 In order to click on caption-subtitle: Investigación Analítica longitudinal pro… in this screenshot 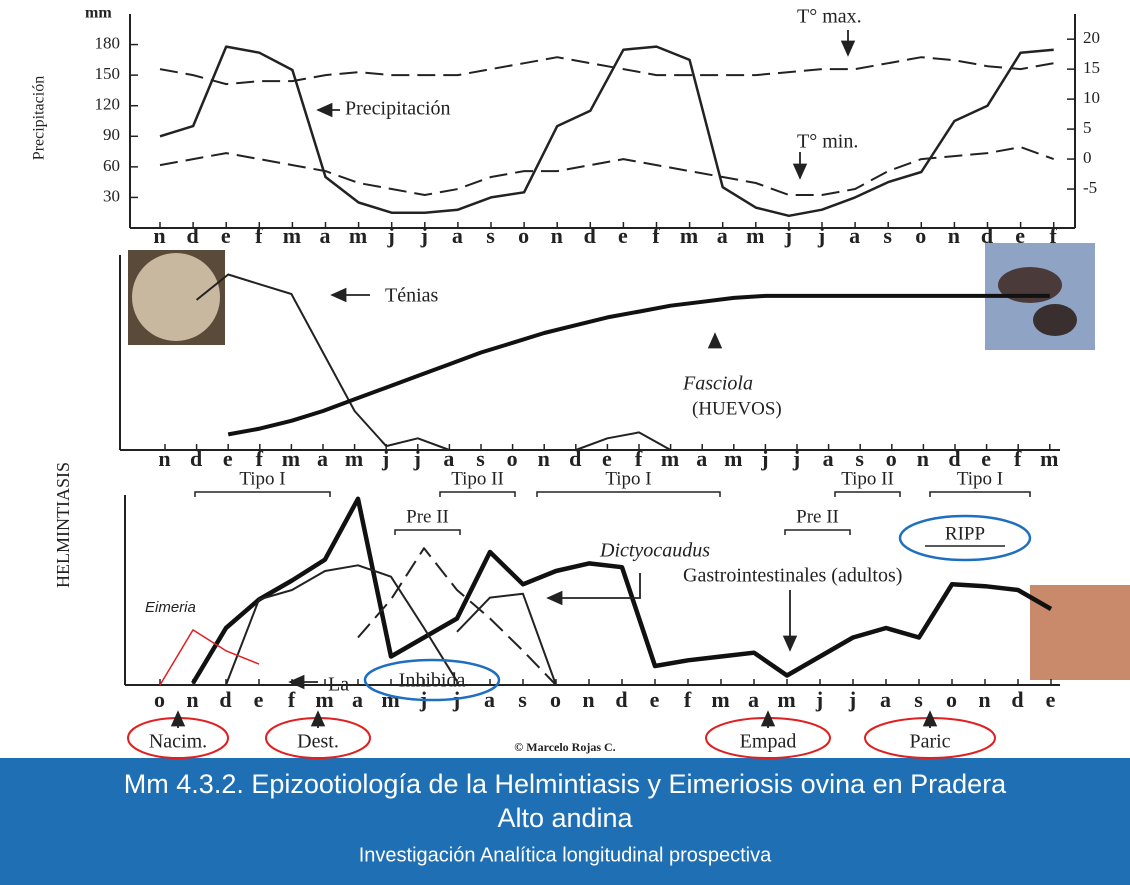, I will do `click(565, 855)`.